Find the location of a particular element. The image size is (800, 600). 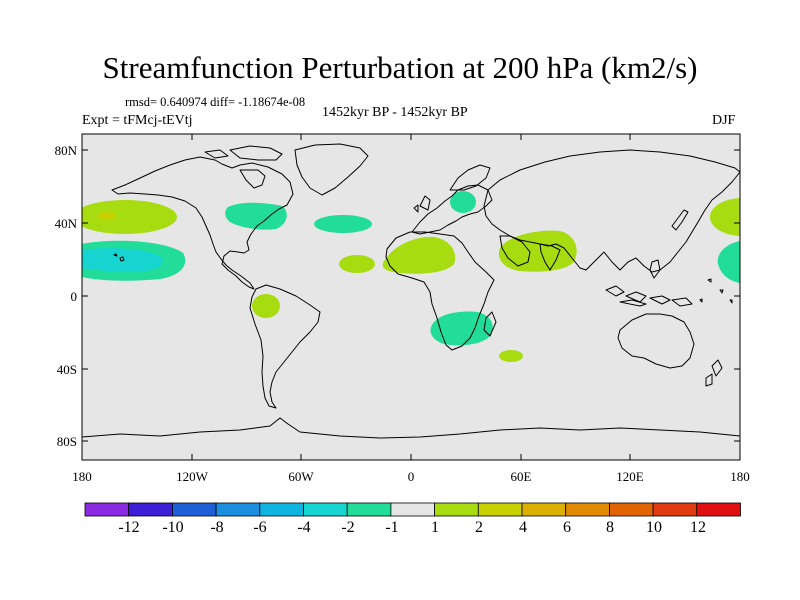

coast-europe is located at coordinates (452, 209).